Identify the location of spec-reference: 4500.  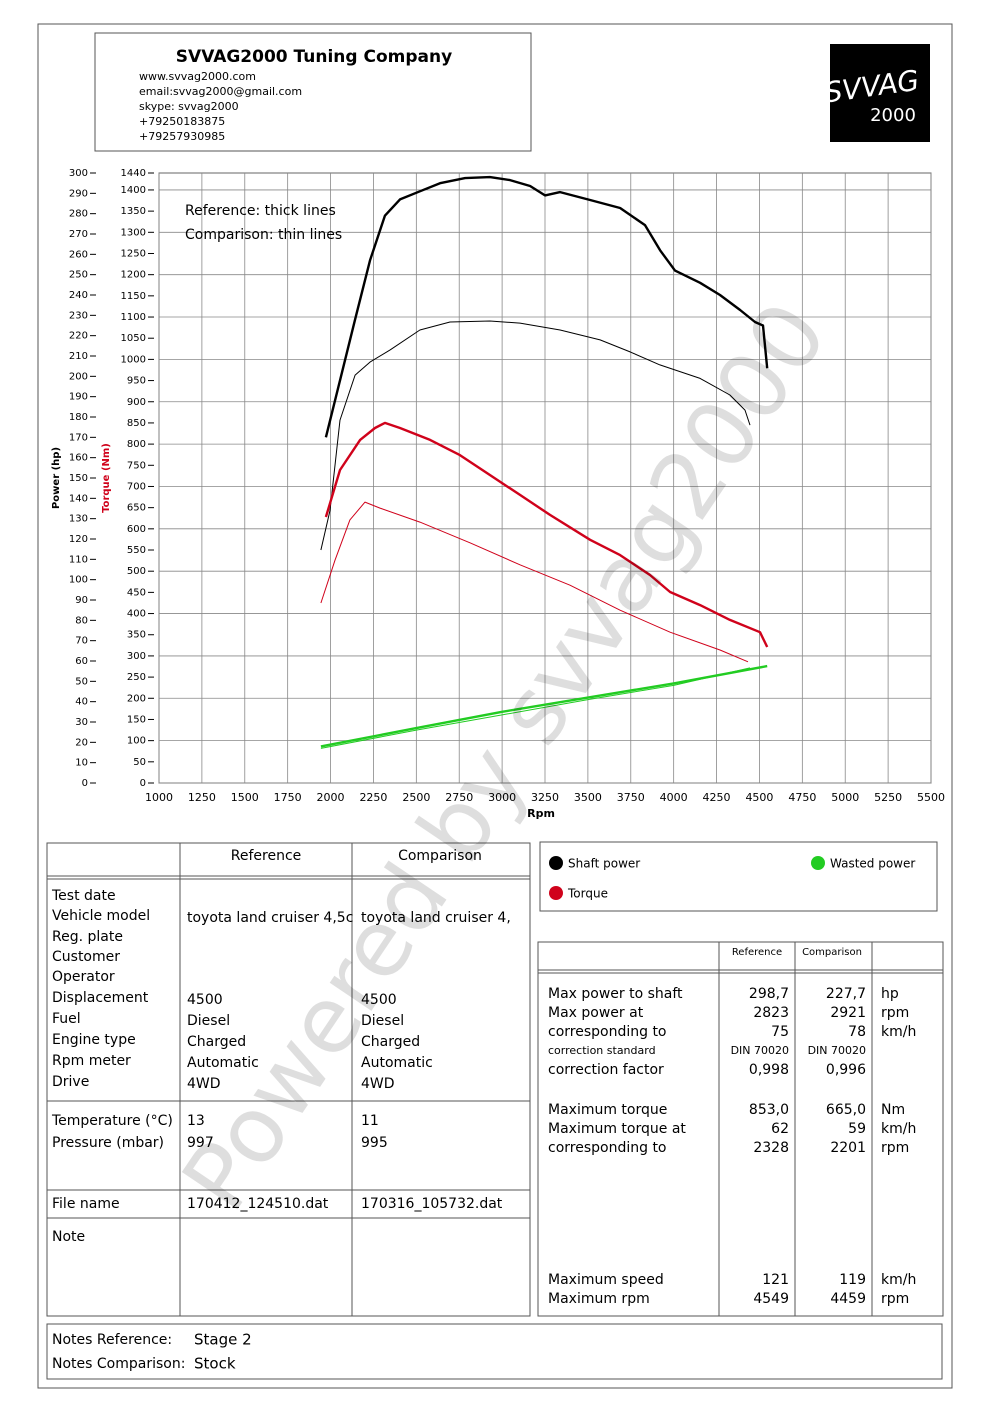
(205, 1000).